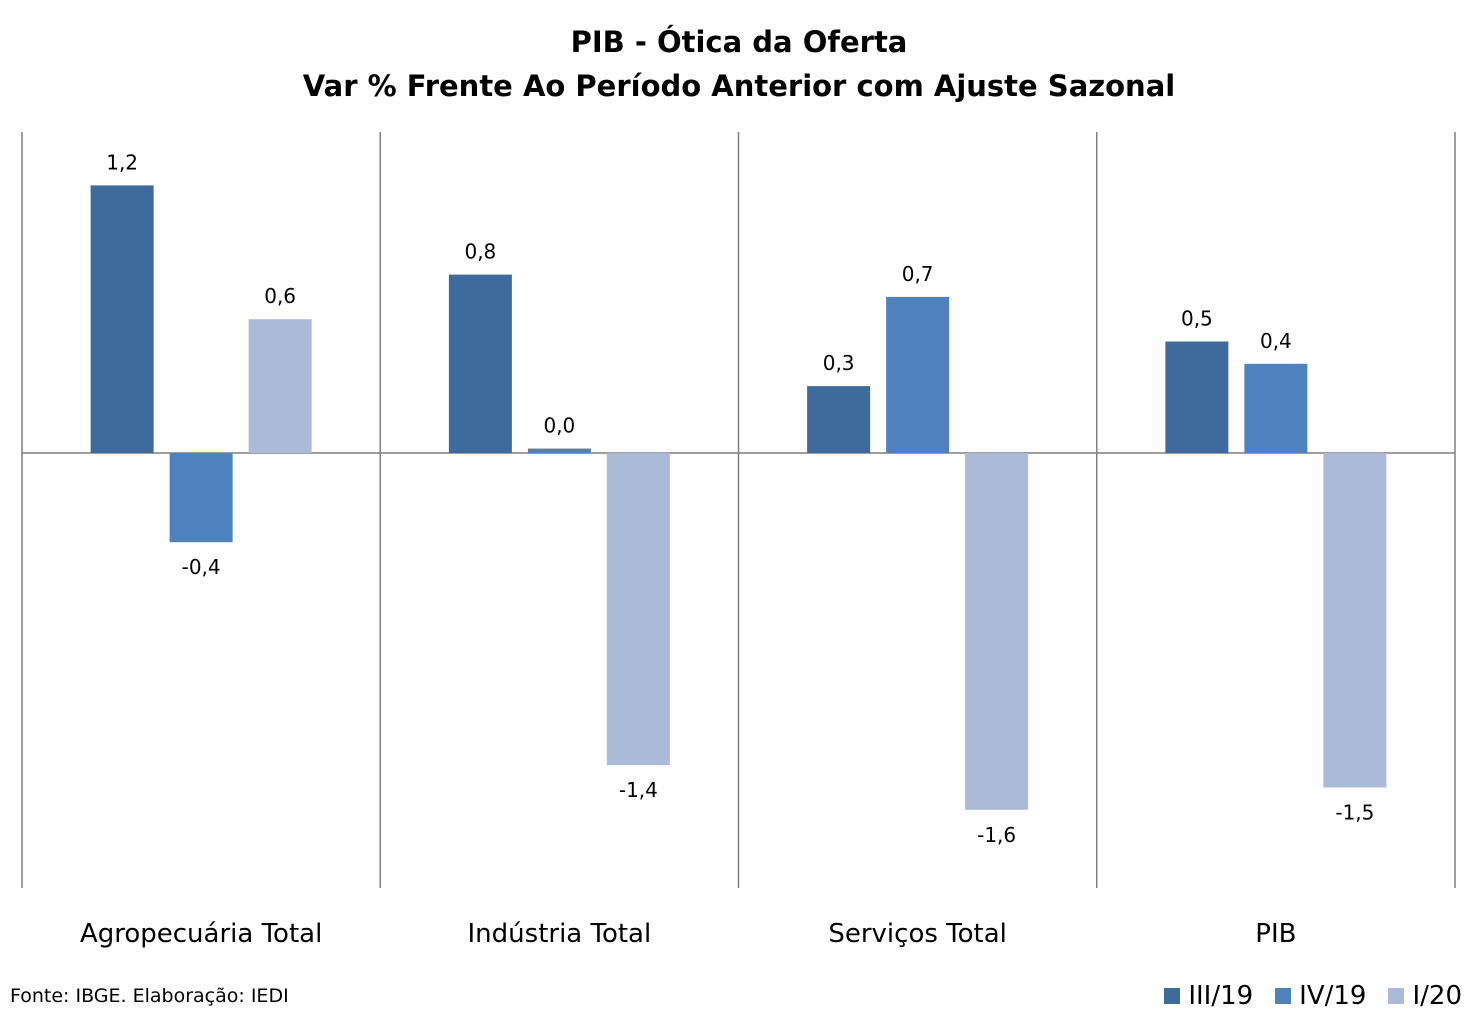  Describe the element at coordinates (918, 274) in the screenshot. I see `data-label-iv19-2: 0,7` at that location.